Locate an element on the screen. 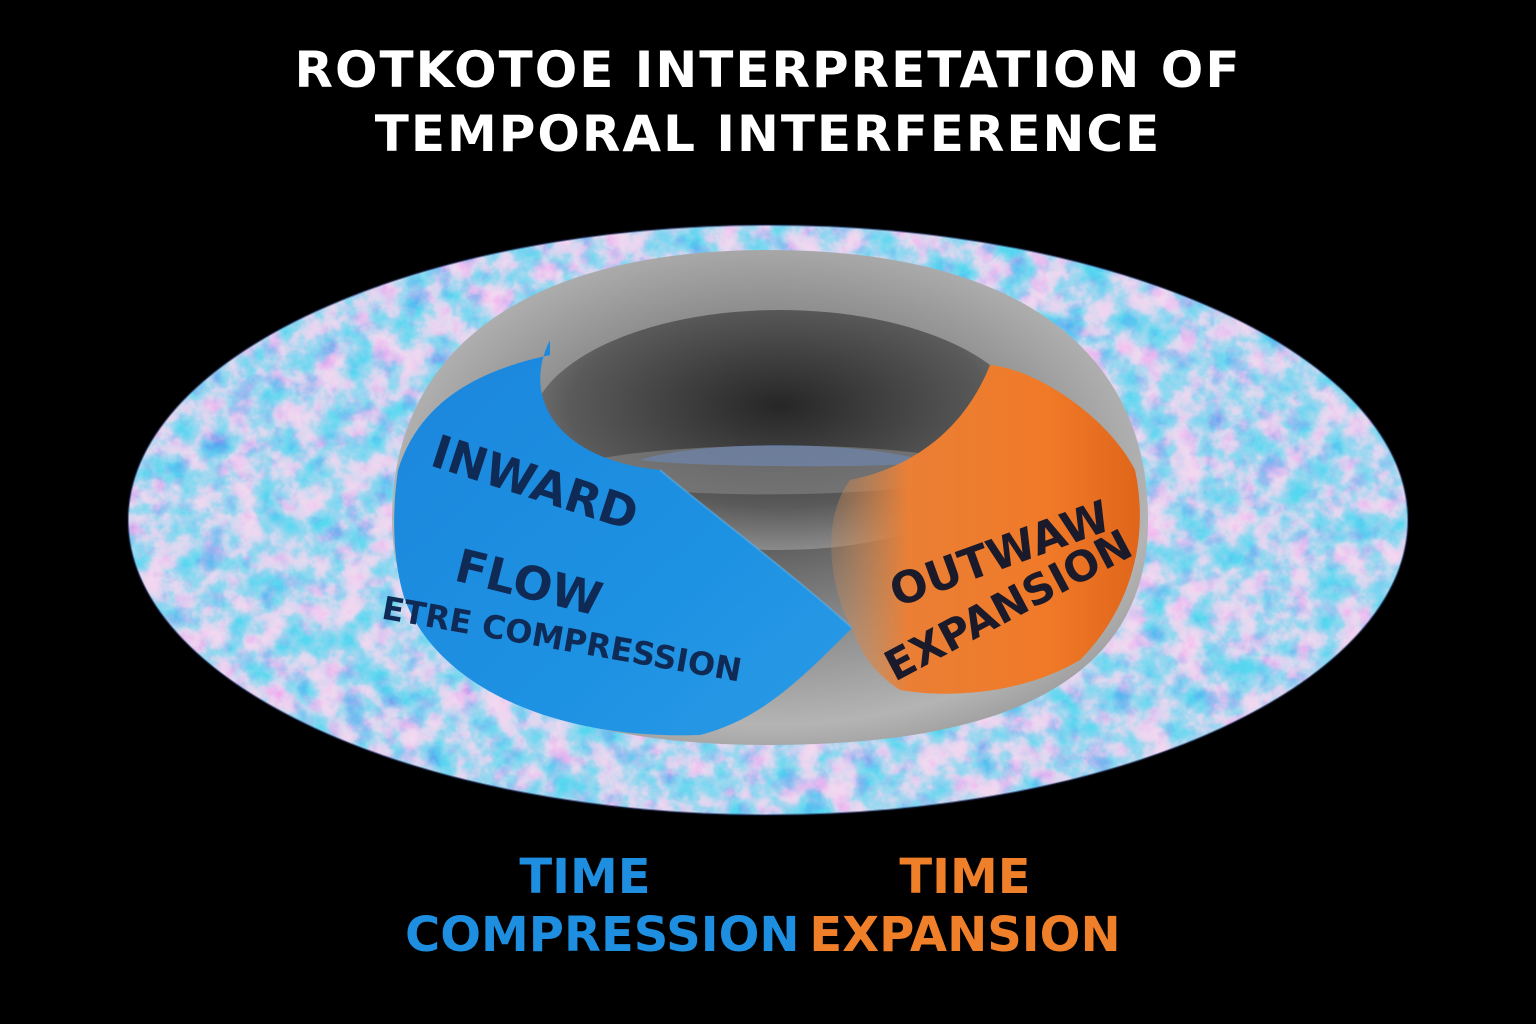  caption-right-line-2: EXPANSION is located at coordinates (965, 935).